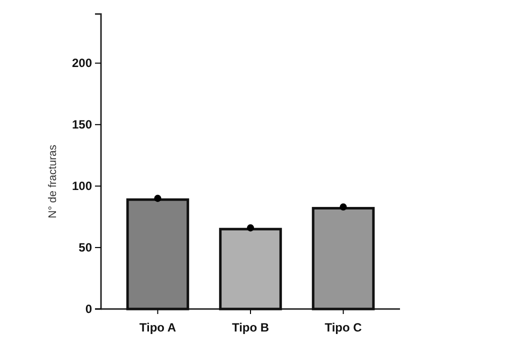 The width and height of the screenshot is (522, 341). I want to click on x-tick-label: Tipo C, so click(343, 327).